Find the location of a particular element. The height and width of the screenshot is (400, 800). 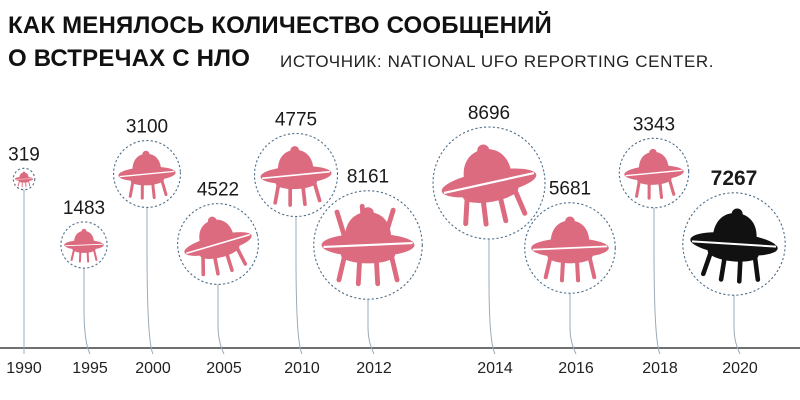

chart-source: ИСТОЧНИК: NATIONAL UFO REPORTING CENTER. is located at coordinates (497, 61).